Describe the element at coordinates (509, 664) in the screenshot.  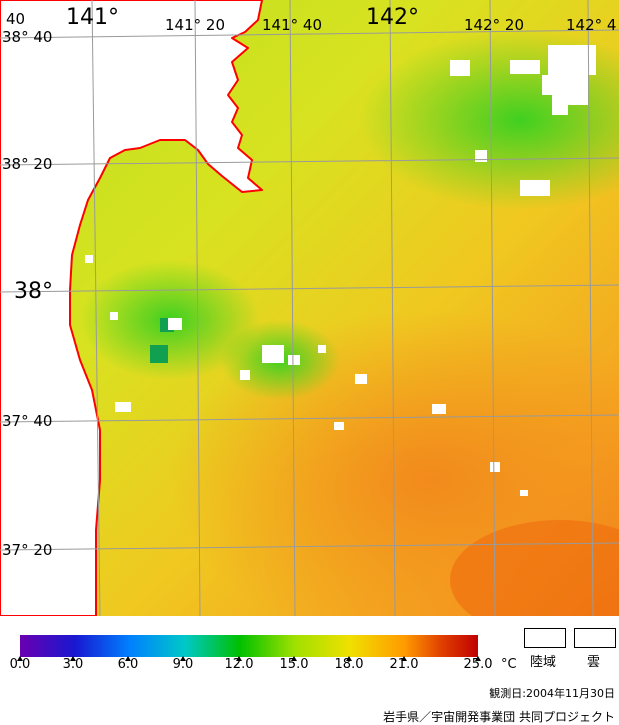
I see `temperature-unit: °C` at that location.